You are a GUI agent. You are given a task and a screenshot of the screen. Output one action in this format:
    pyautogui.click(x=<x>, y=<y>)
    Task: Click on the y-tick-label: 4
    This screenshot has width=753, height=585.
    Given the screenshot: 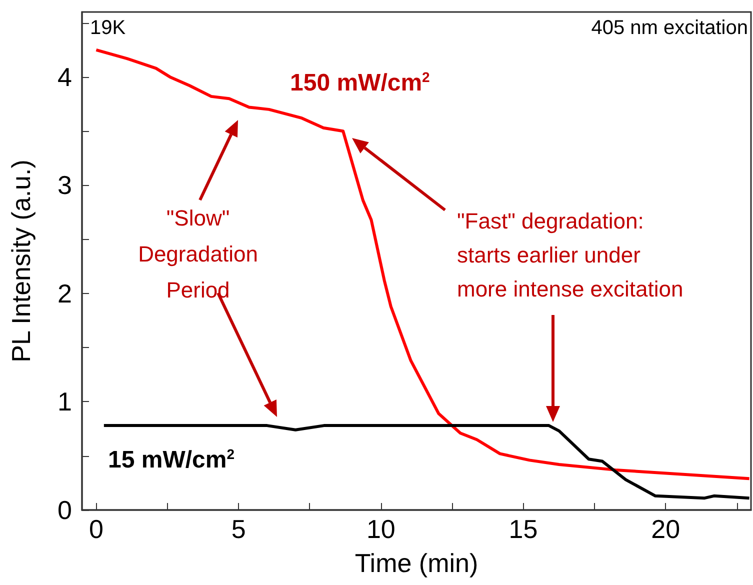 What is the action you would take?
    pyautogui.click(x=65, y=77)
    